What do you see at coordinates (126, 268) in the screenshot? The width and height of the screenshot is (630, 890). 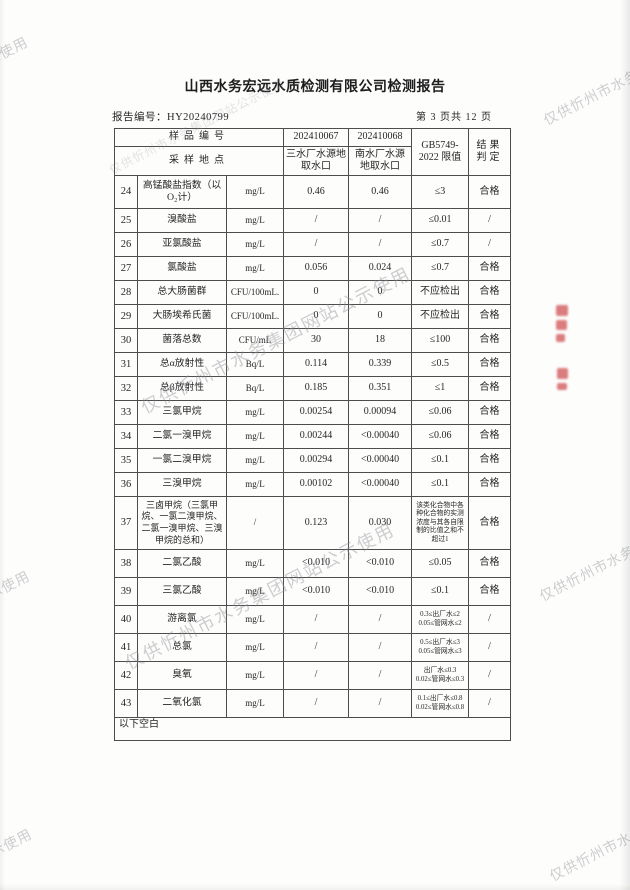 I see `cell-no: 27` at bounding box center [126, 268].